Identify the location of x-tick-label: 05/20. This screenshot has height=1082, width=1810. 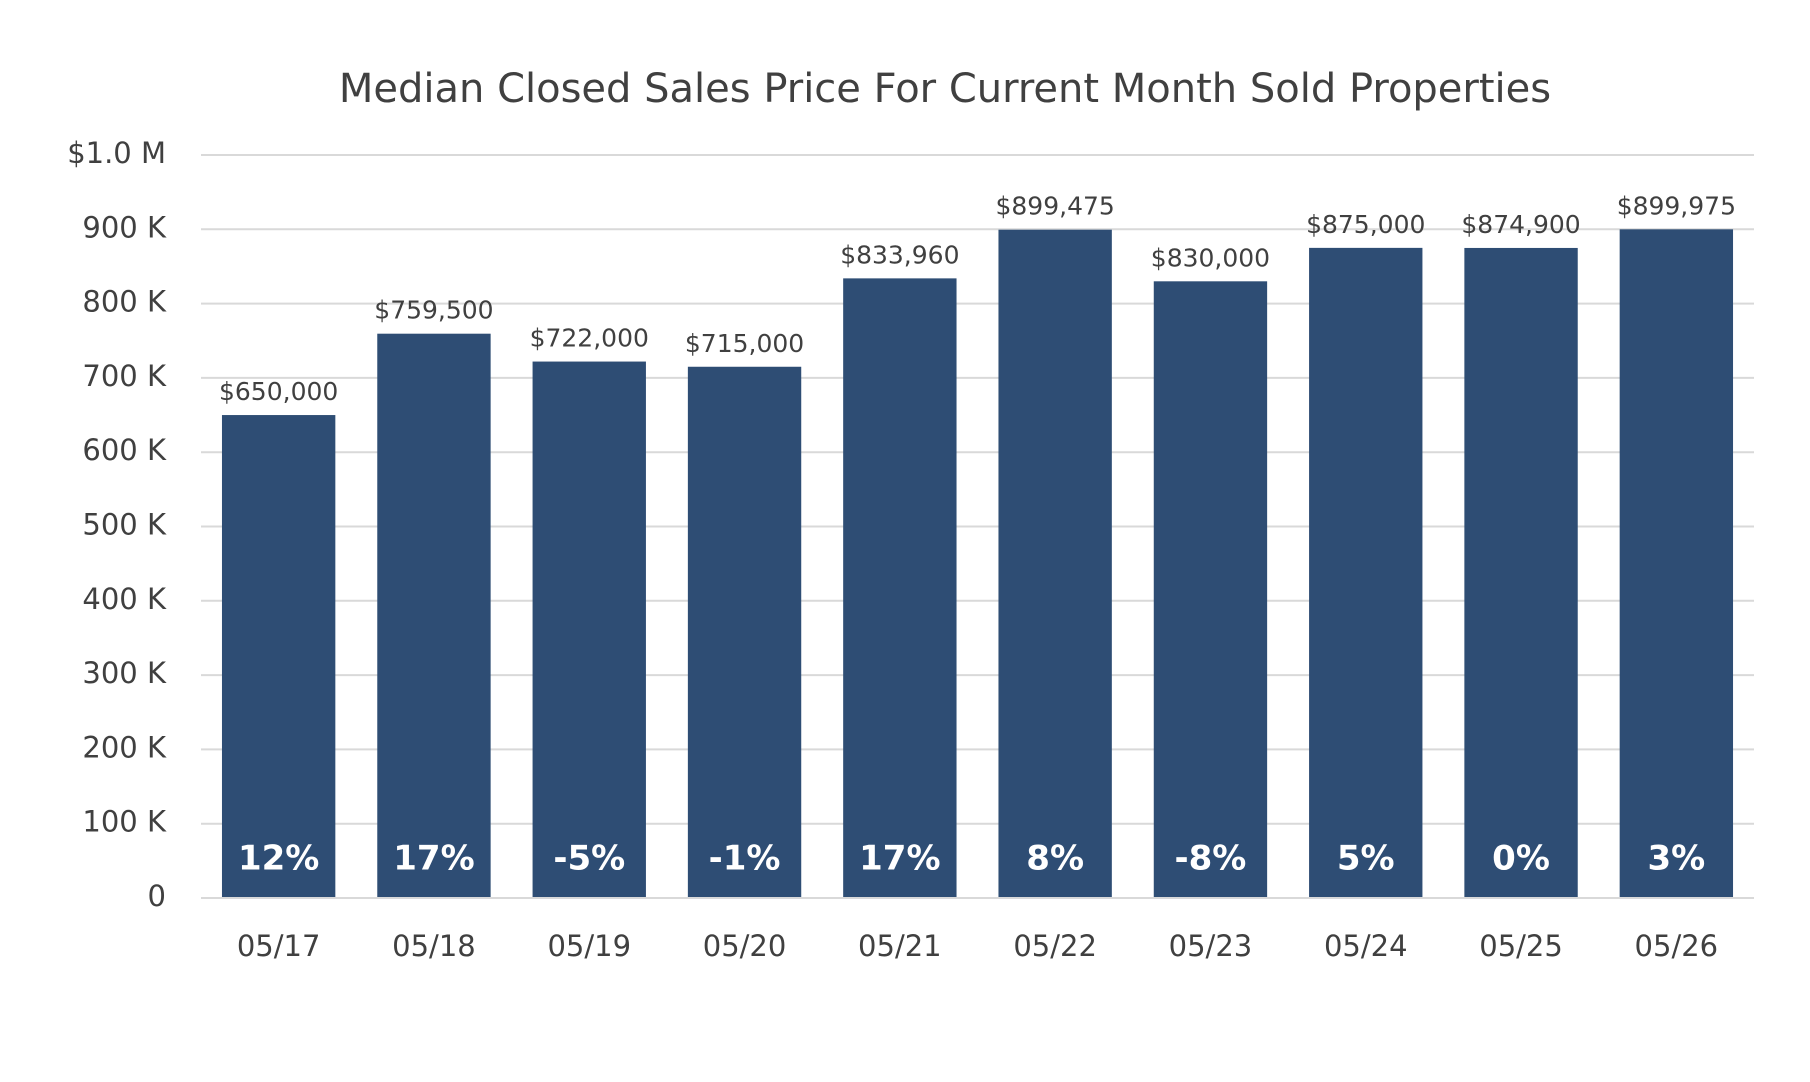
(745, 946).